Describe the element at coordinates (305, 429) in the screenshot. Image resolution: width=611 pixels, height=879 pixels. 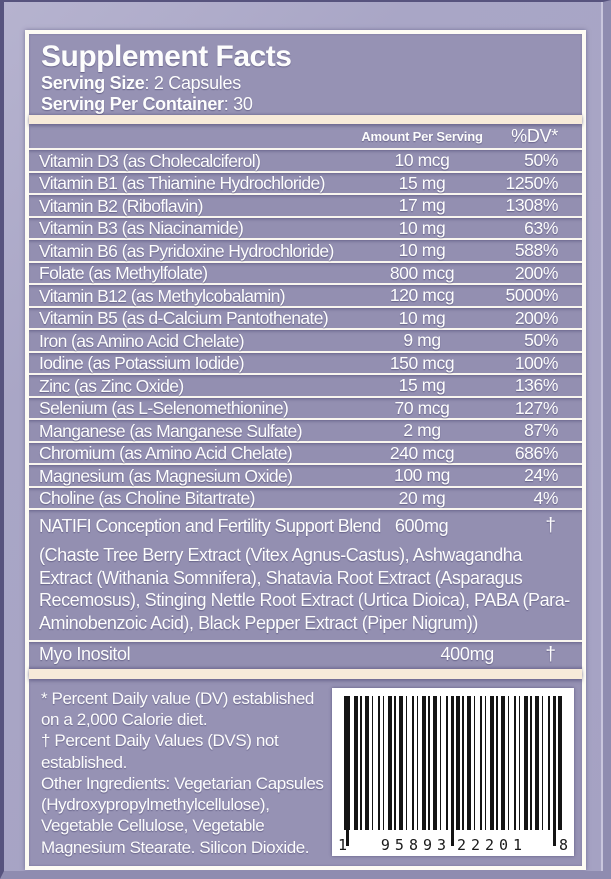
I see `table-row: Manganese (as Manganese Sulfate) 2 mg 87%` at that location.